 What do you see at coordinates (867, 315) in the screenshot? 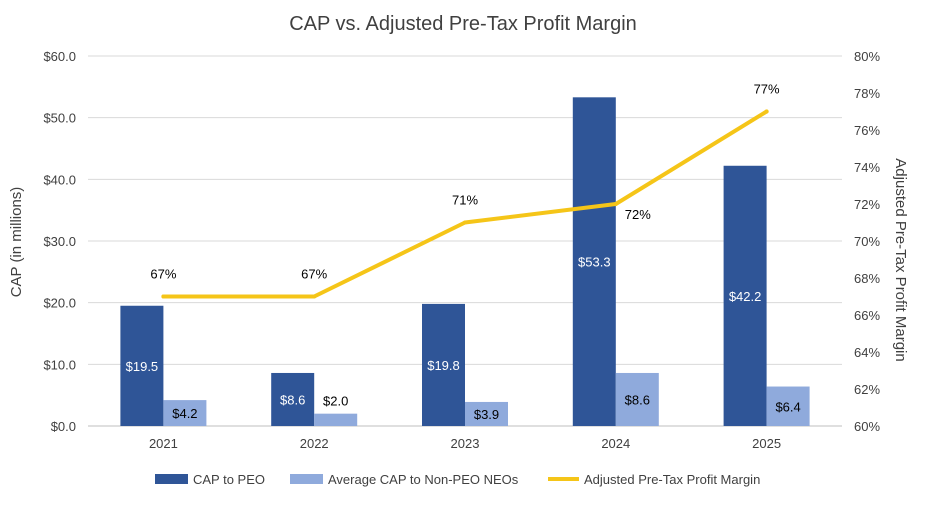
I see `y2-tick-label: 66%` at bounding box center [867, 315].